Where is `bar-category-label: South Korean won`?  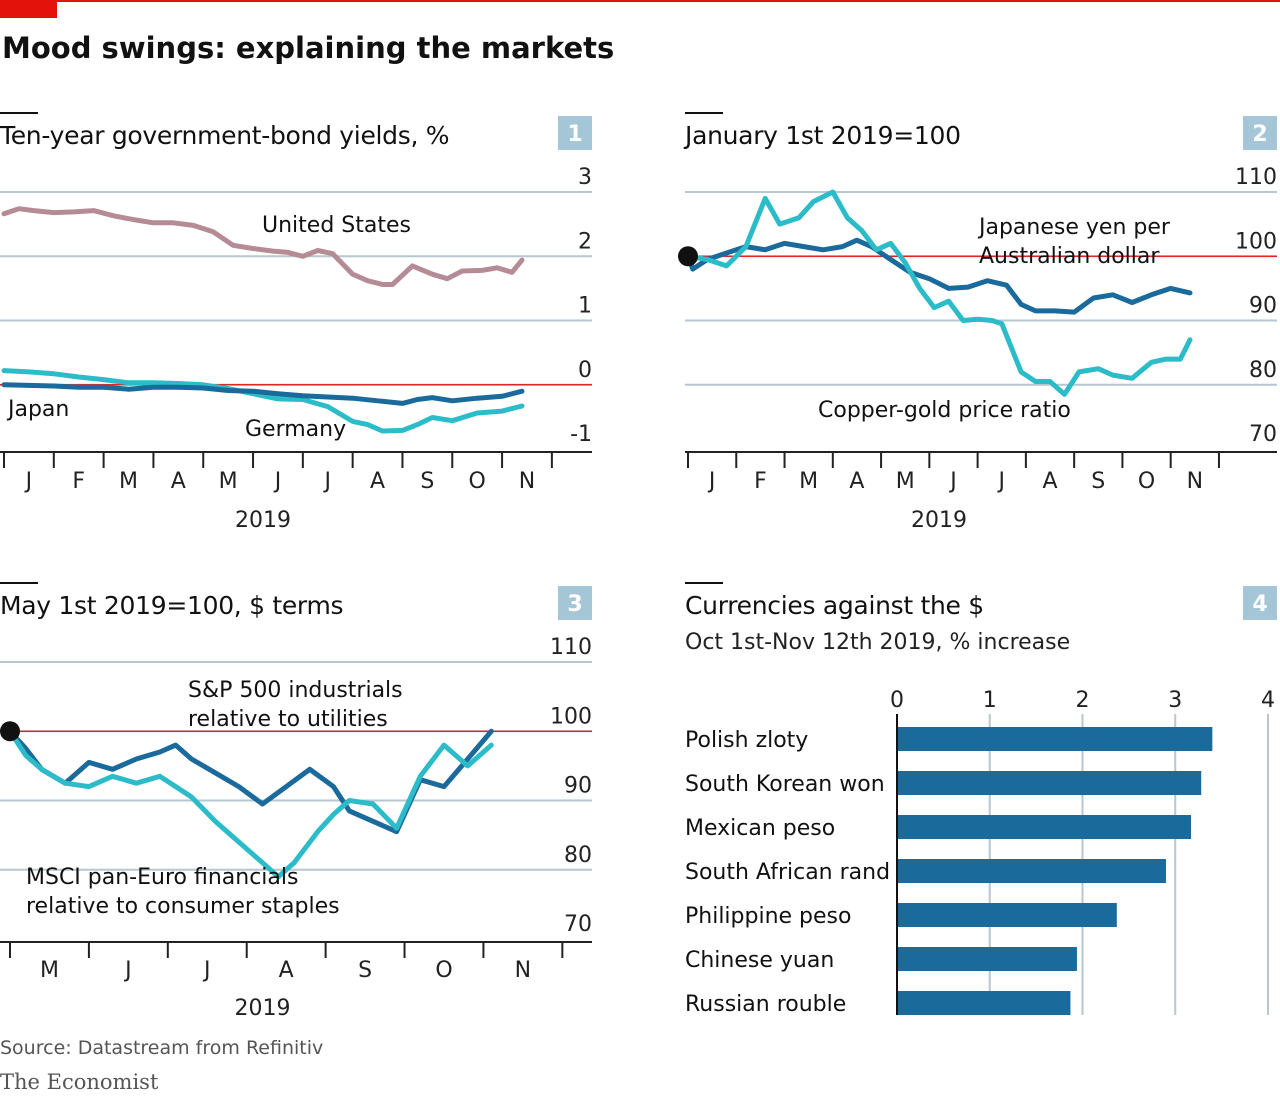 bar-category-label: South Korean won is located at coordinates (785, 784).